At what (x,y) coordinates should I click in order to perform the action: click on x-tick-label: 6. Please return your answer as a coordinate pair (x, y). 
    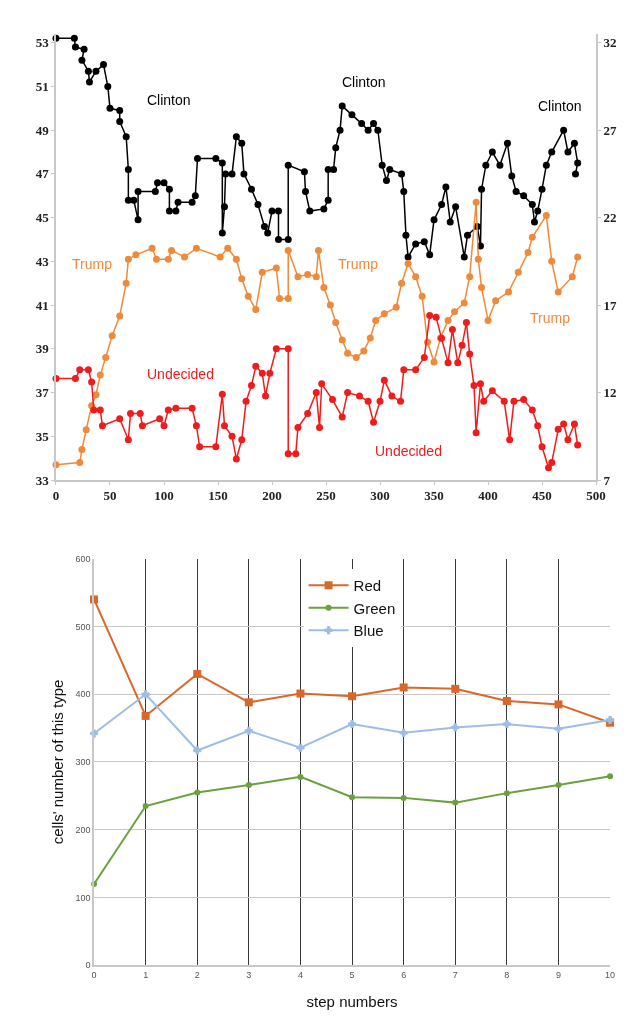
    Looking at the image, I should click on (404, 974).